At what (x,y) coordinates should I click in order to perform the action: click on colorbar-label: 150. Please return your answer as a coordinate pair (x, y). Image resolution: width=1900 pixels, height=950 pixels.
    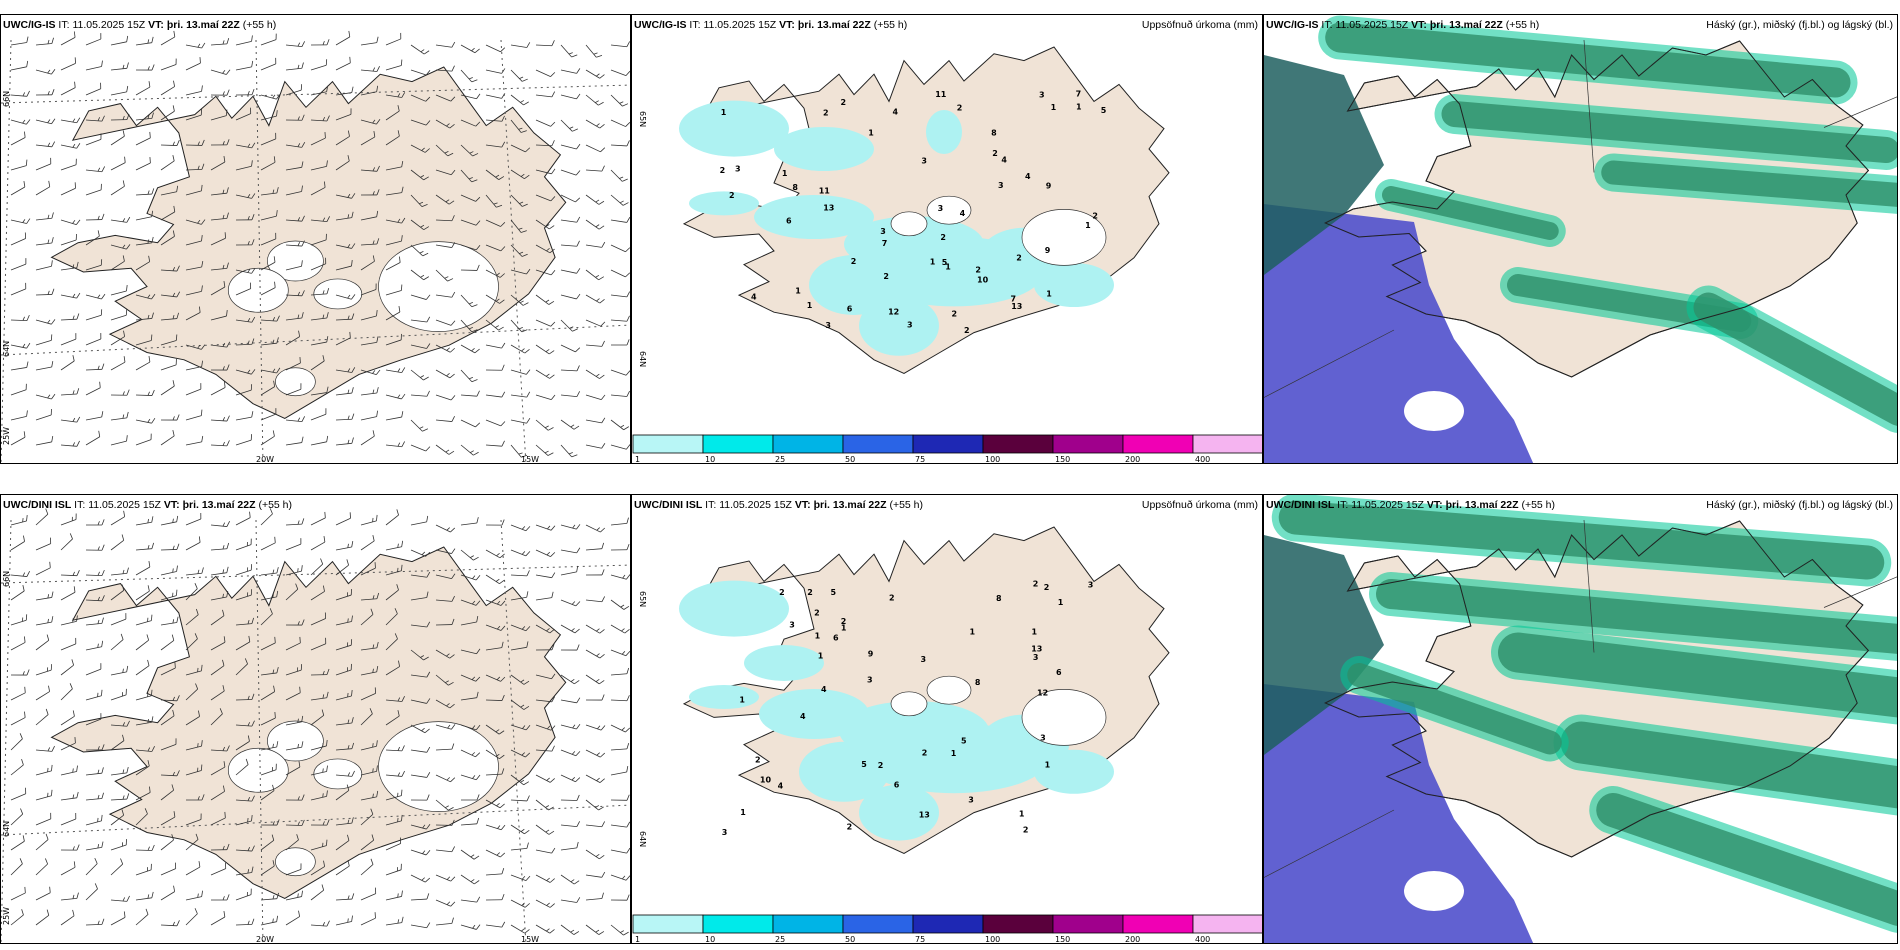
    Looking at the image, I should click on (1062, 459).